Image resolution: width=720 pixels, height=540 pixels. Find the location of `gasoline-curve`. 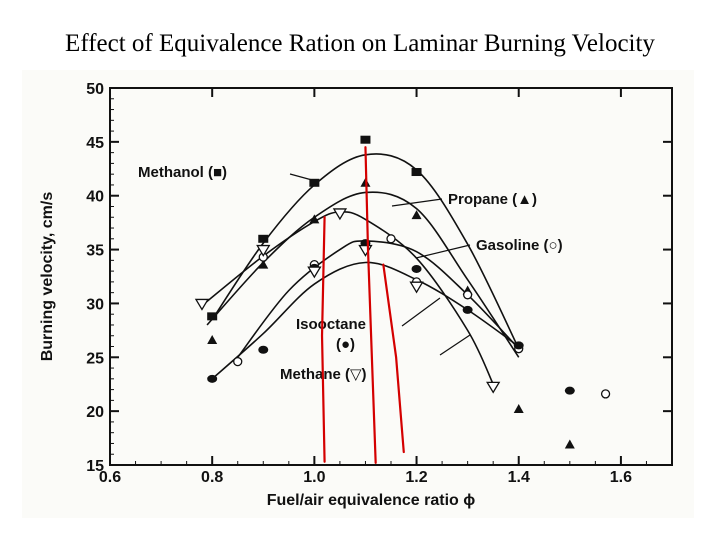

gasoline-curve is located at coordinates (378, 299).